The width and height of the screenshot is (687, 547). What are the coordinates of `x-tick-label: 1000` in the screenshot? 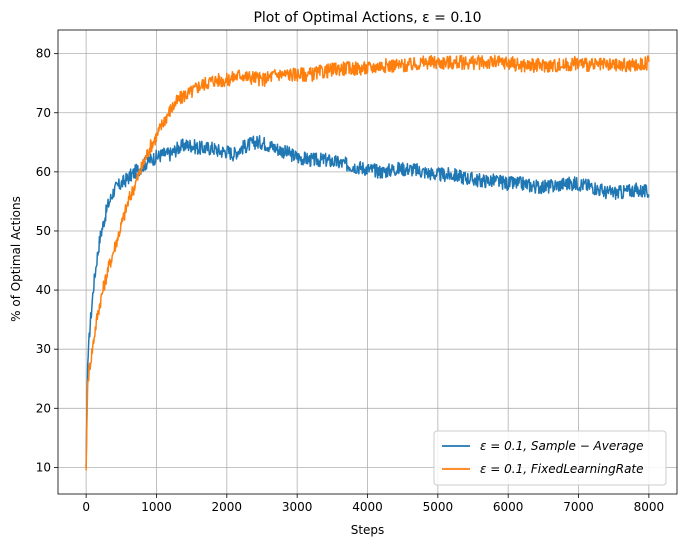 It's located at (156, 507).